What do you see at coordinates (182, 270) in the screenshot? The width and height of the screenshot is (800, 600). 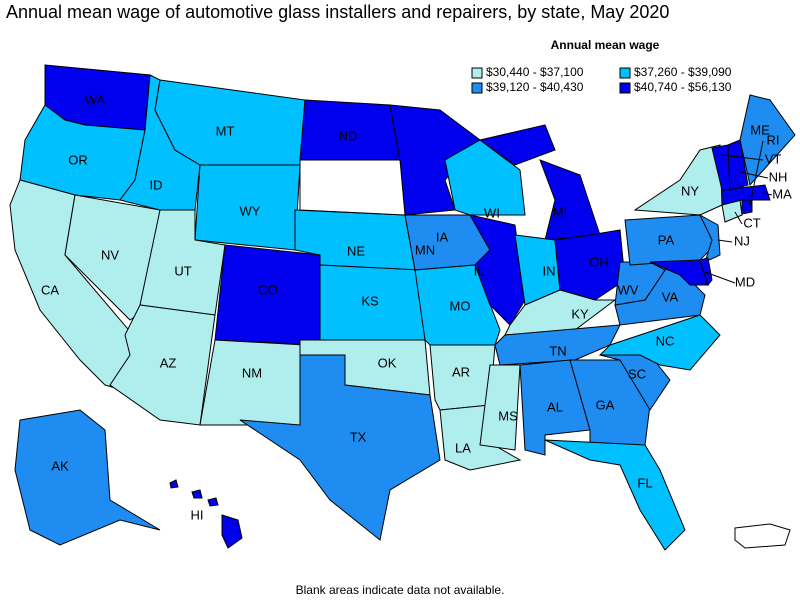 I see `state-label: UT` at bounding box center [182, 270].